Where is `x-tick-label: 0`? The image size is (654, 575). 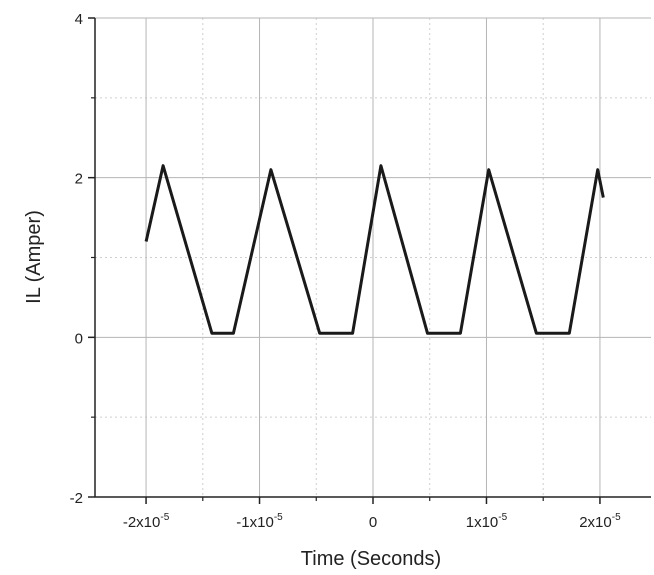
x-tick-label: 0 is located at coordinates (373, 522).